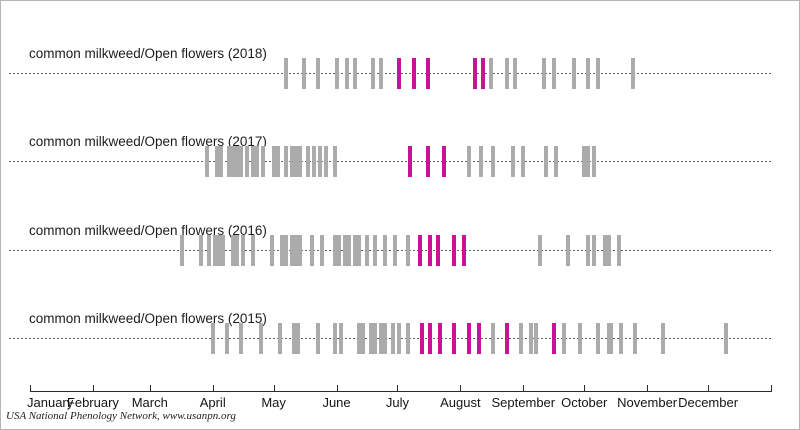  I want to click on month-label: October, so click(584, 402).